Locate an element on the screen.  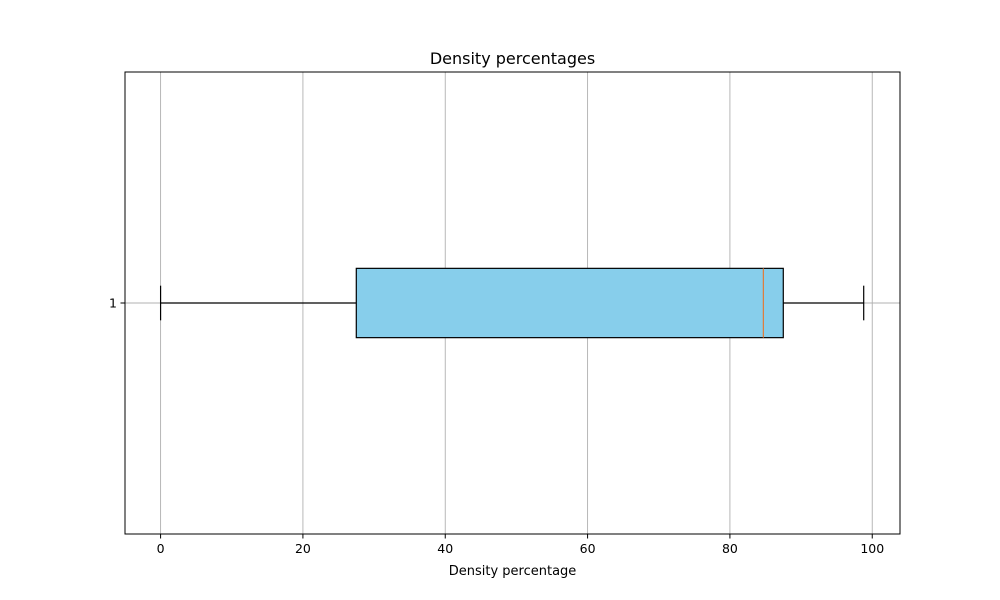
x-tick-label: 100 is located at coordinates (872, 548).